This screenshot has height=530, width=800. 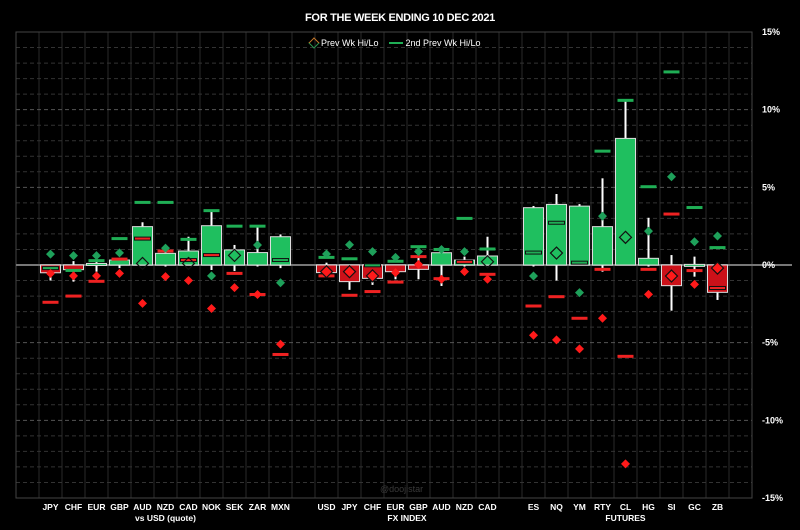 I want to click on line-icon, so click(x=395, y=43).